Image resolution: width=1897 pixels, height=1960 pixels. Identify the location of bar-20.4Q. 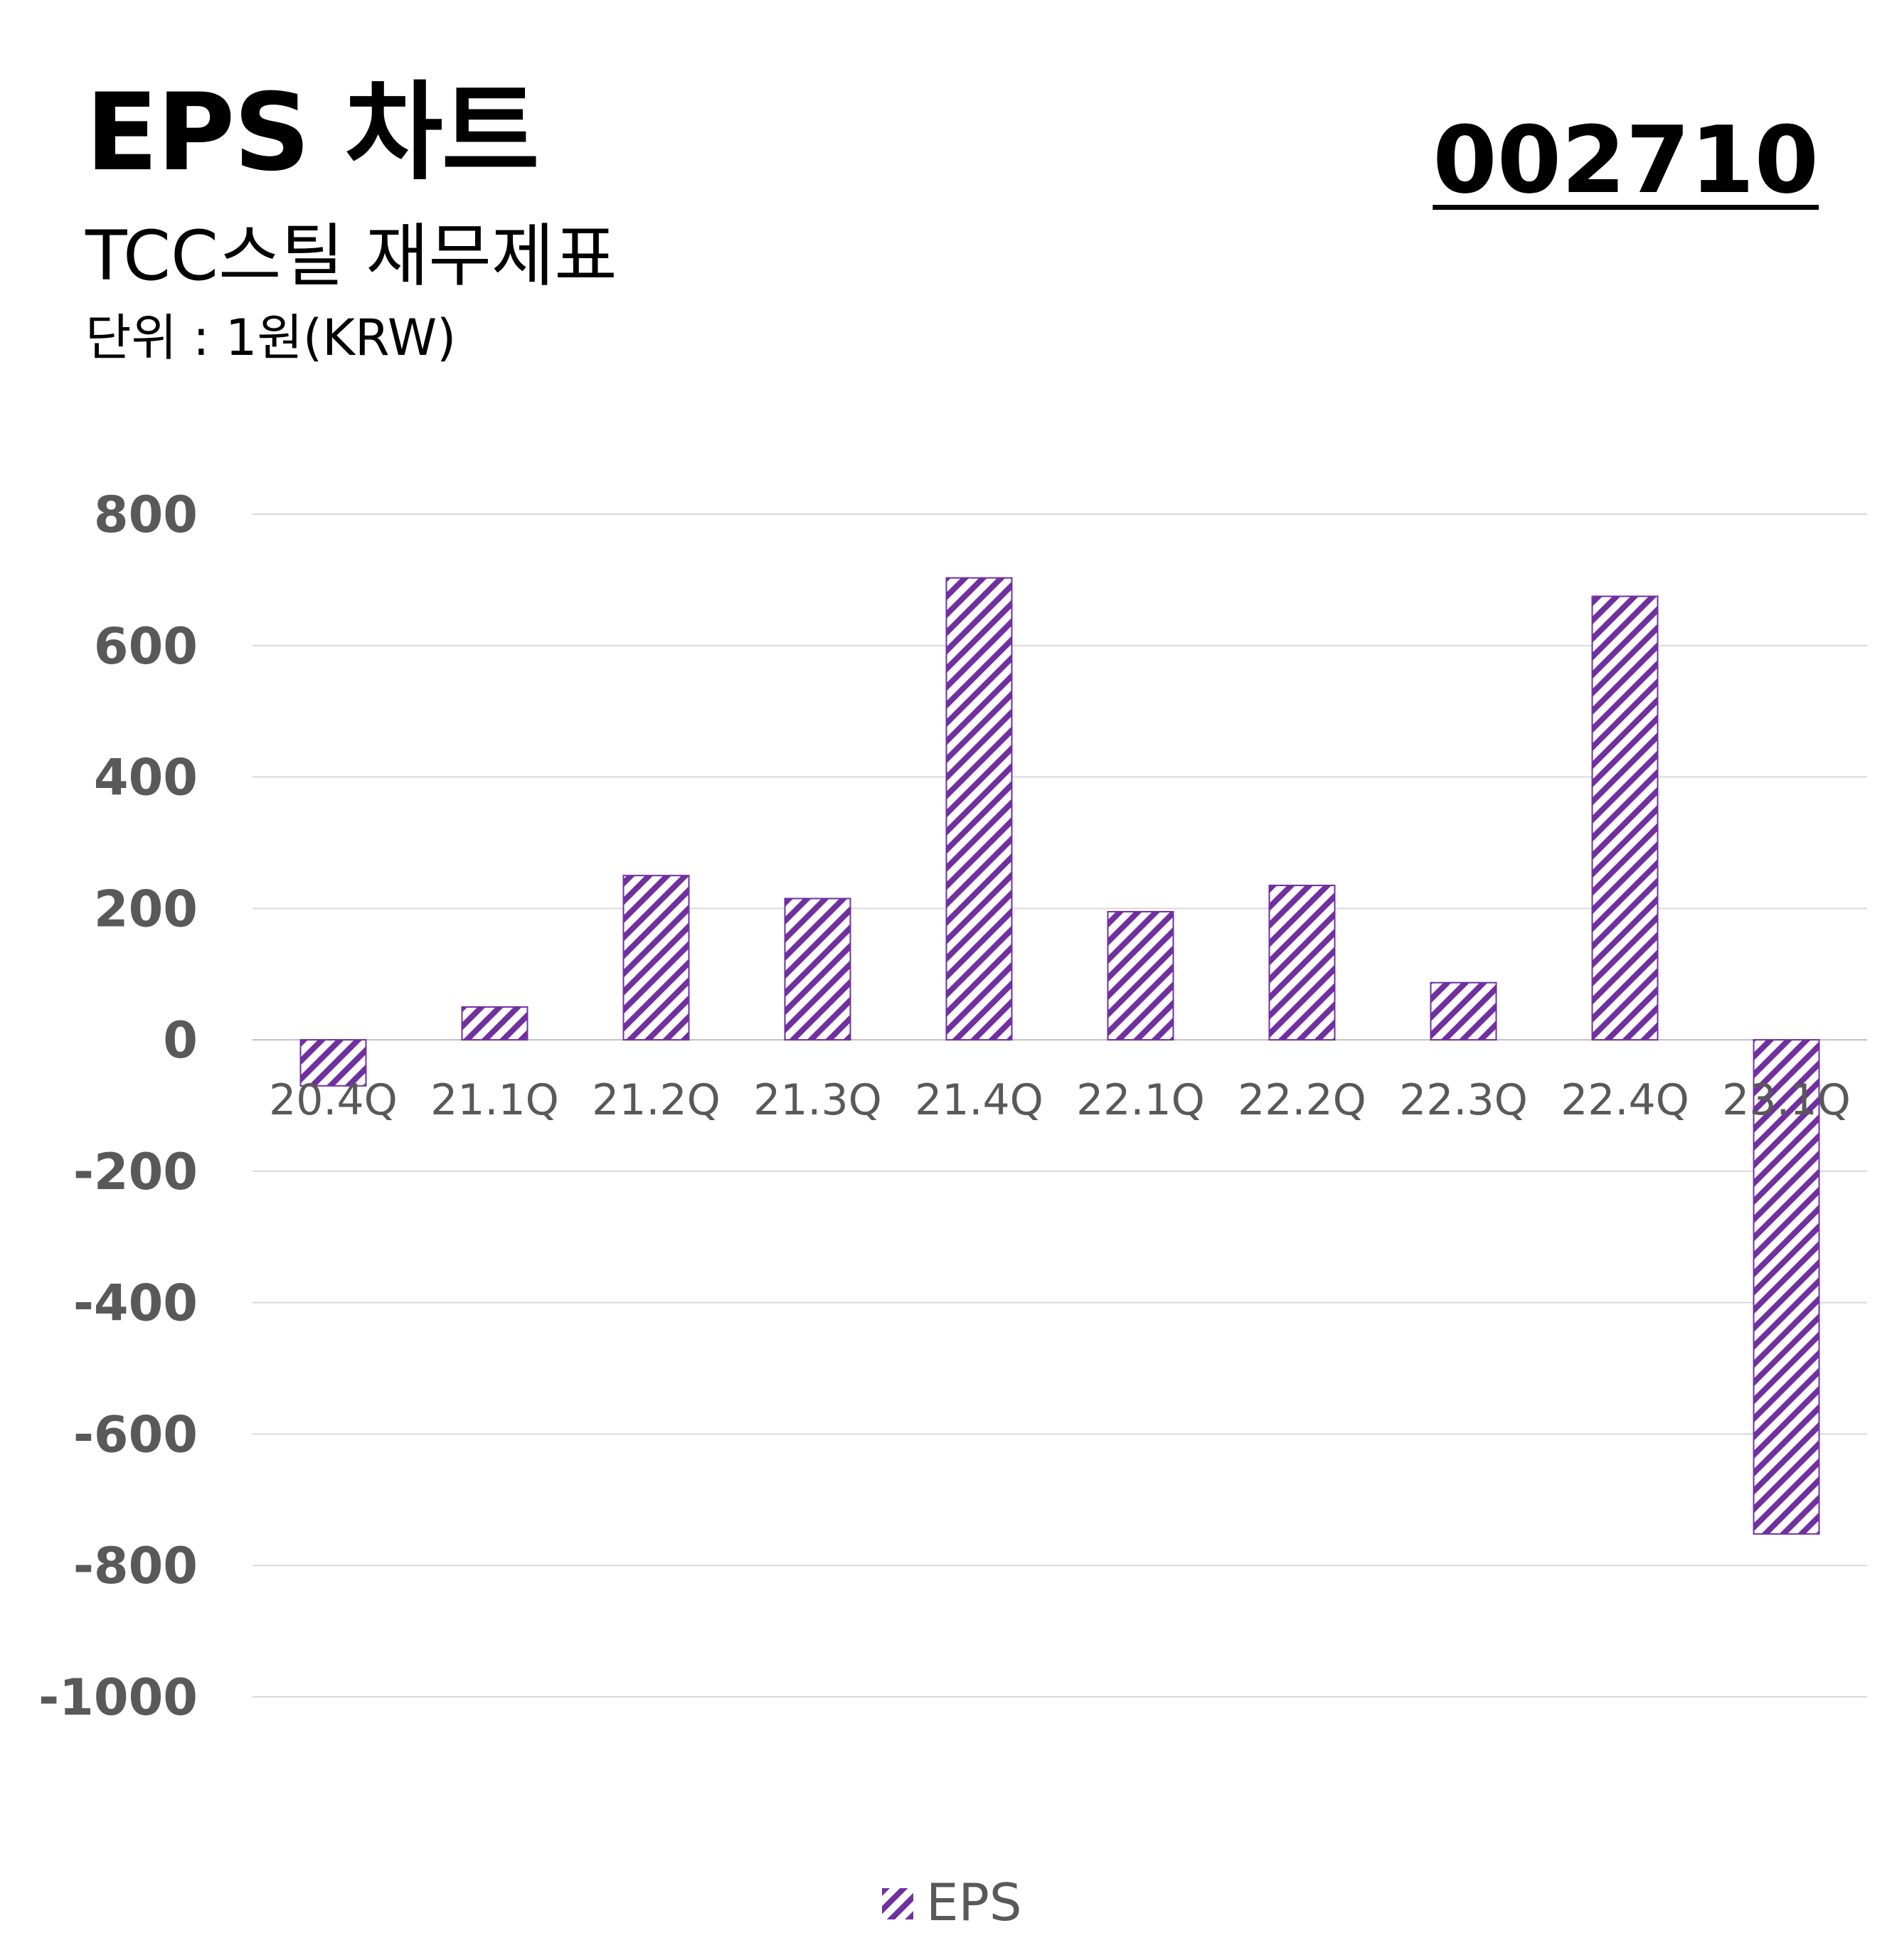
(333, 1063).